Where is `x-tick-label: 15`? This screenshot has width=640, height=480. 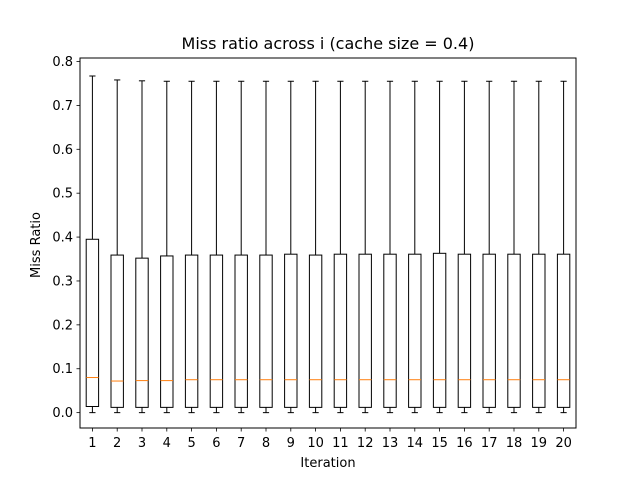
x-tick-label: 15 is located at coordinates (439, 443).